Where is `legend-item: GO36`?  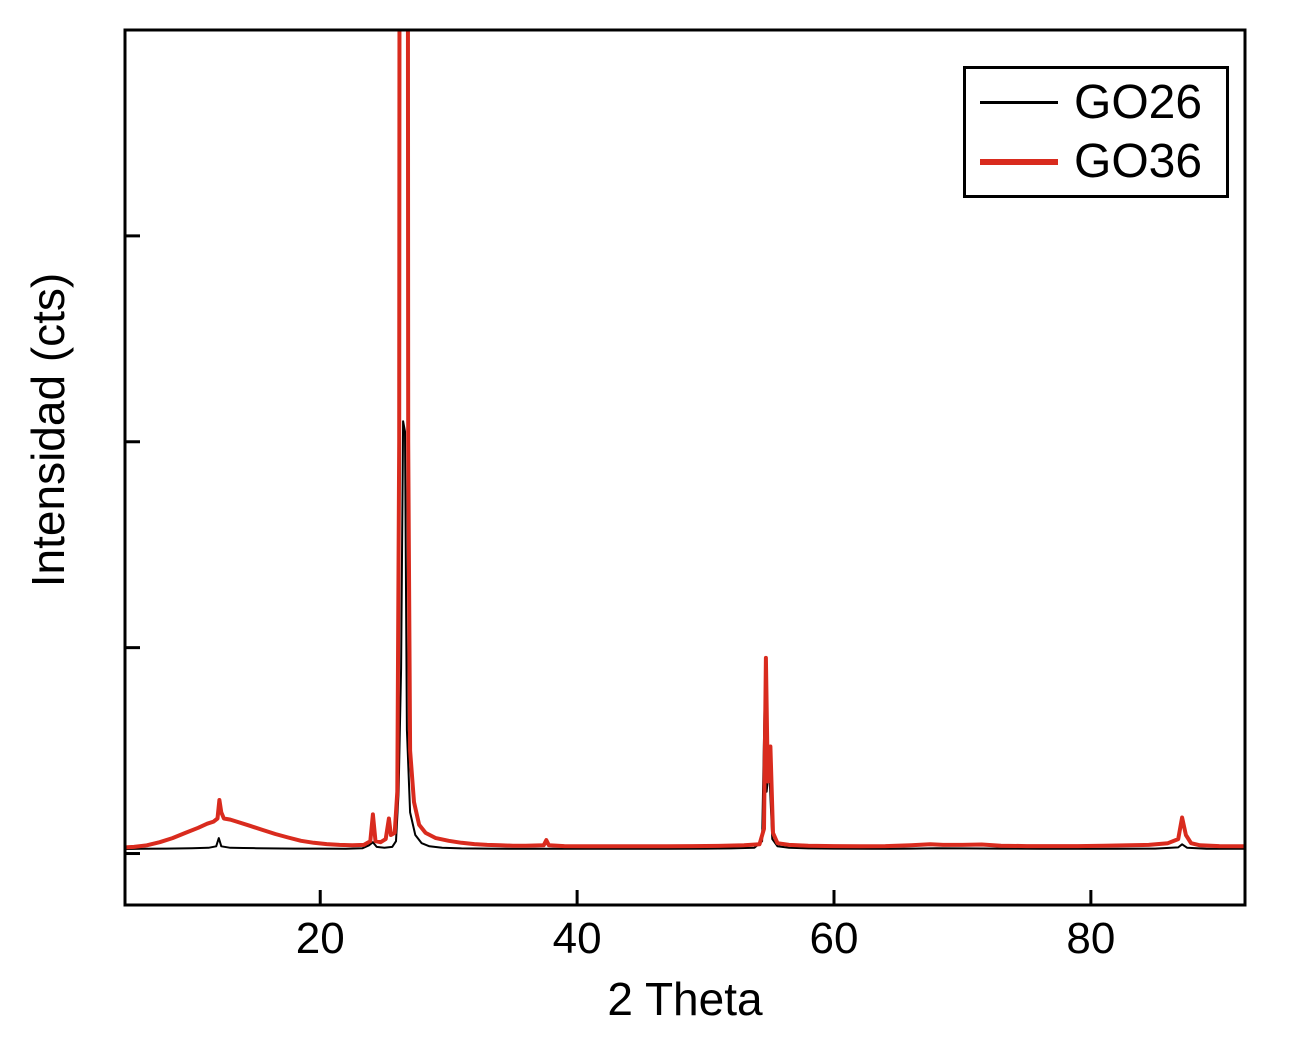
legend-item: GO36 is located at coordinates (1096, 161).